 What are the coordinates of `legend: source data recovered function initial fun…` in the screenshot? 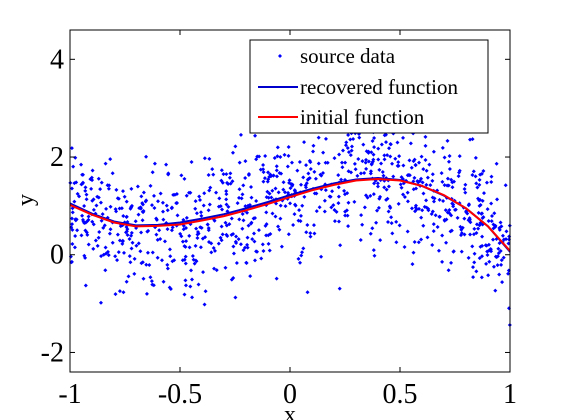 It's located at (369, 86).